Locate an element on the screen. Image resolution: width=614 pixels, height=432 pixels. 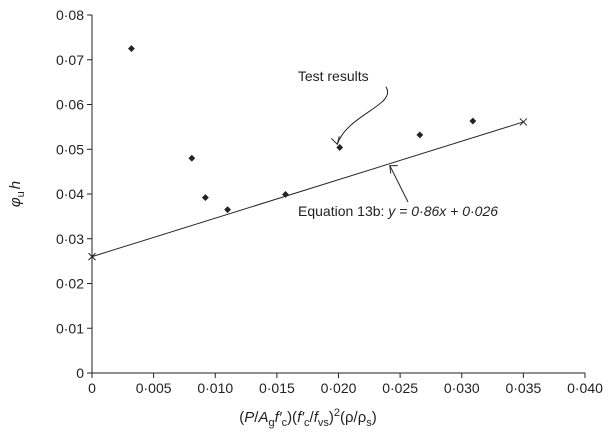
equation-arrowhead is located at coordinates (393, 169).